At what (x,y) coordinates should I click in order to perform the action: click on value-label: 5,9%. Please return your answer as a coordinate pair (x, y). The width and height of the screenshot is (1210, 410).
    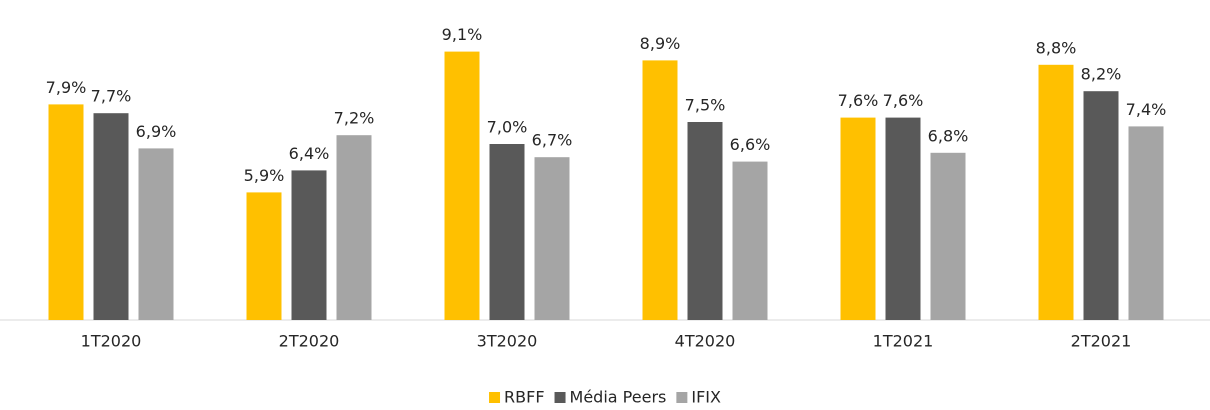
    Looking at the image, I should click on (264, 175).